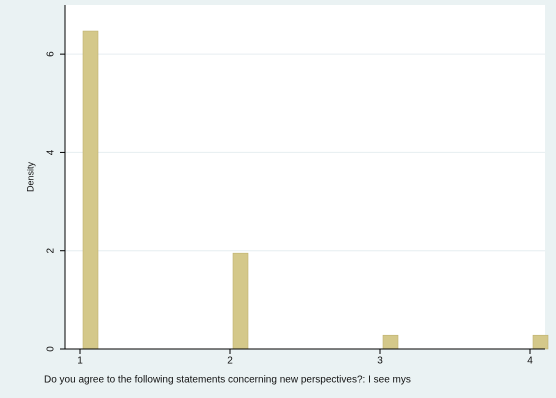  I want to click on y-tick-label: 4, so click(51, 152).